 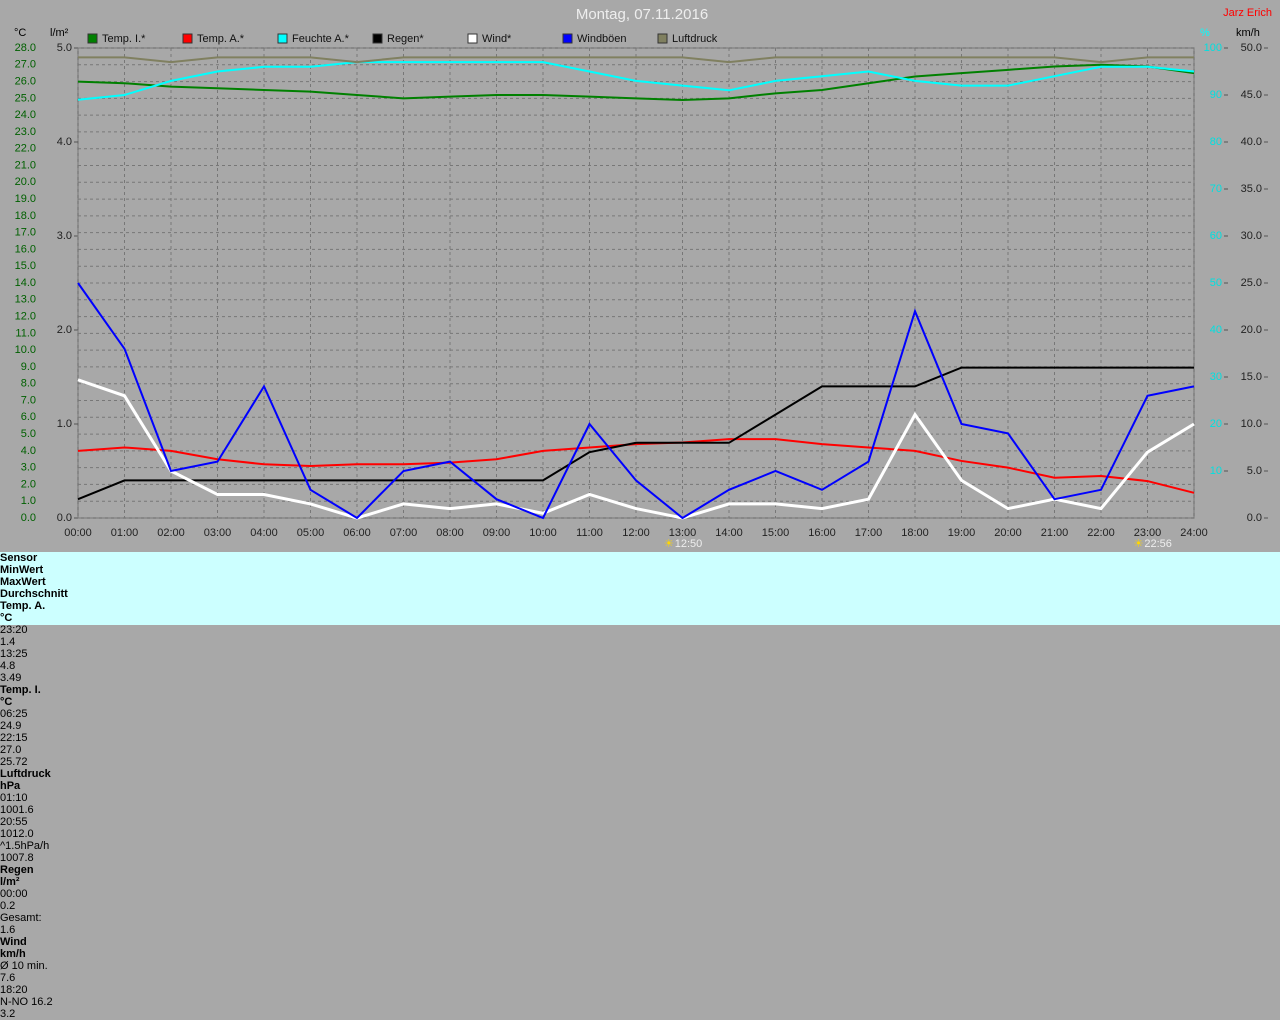 I want to click on y-tick-label: 6.0, so click(x=28, y=417).